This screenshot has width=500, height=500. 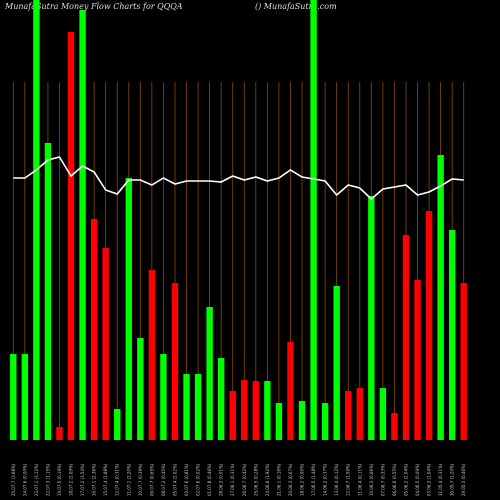 What do you see at coordinates (371, 479) in the screenshot?
I see `x-tick-label: 10.06.3 (0.66%)` at bounding box center [371, 479].